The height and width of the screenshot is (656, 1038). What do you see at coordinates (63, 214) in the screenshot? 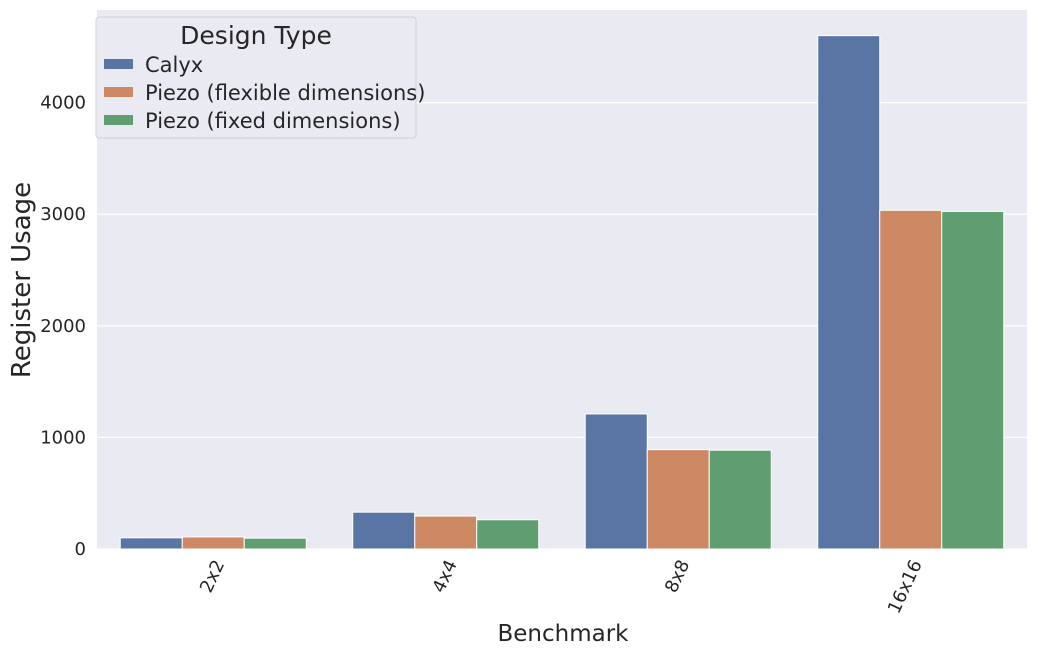
I see `y-tick-label: 3000` at bounding box center [63, 214].